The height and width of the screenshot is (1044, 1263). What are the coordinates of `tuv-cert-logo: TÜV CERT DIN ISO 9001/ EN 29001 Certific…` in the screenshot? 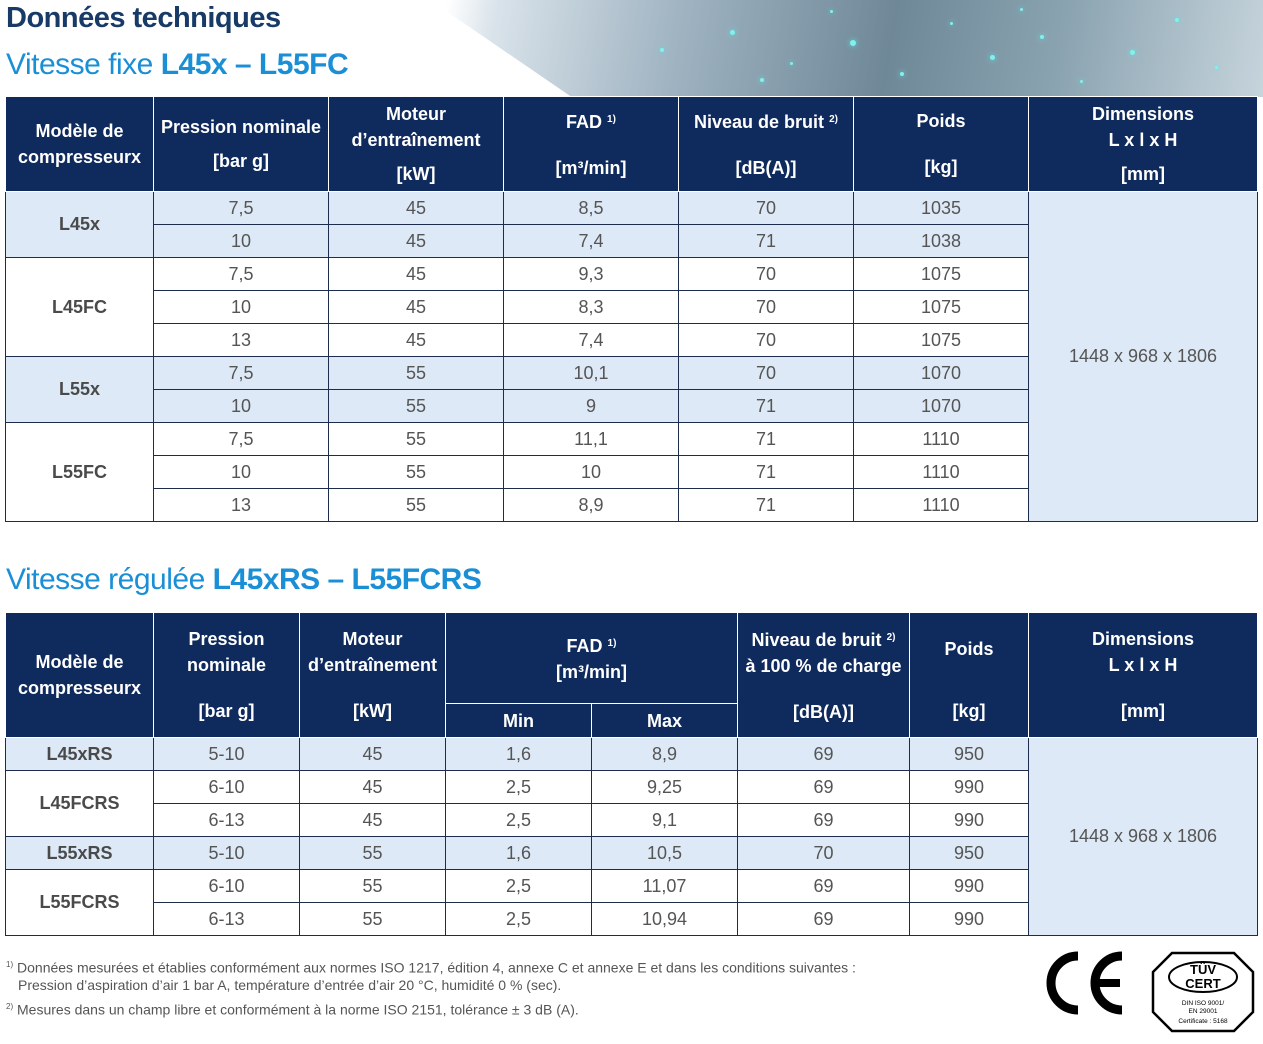 It's located at (1203, 992).